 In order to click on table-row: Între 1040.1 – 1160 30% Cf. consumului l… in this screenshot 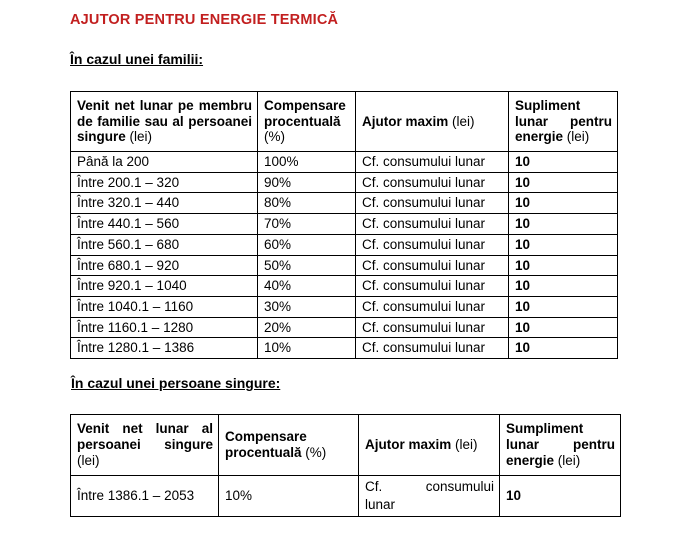, I will do `click(344, 306)`.